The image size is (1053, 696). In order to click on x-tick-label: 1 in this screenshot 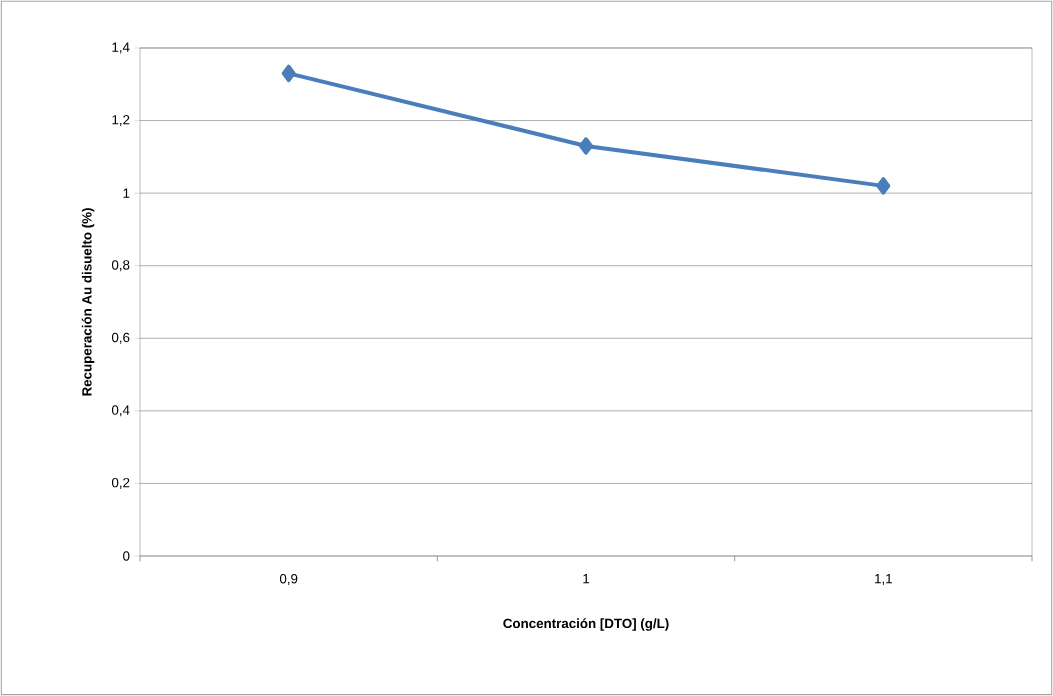, I will do `click(586, 579)`.